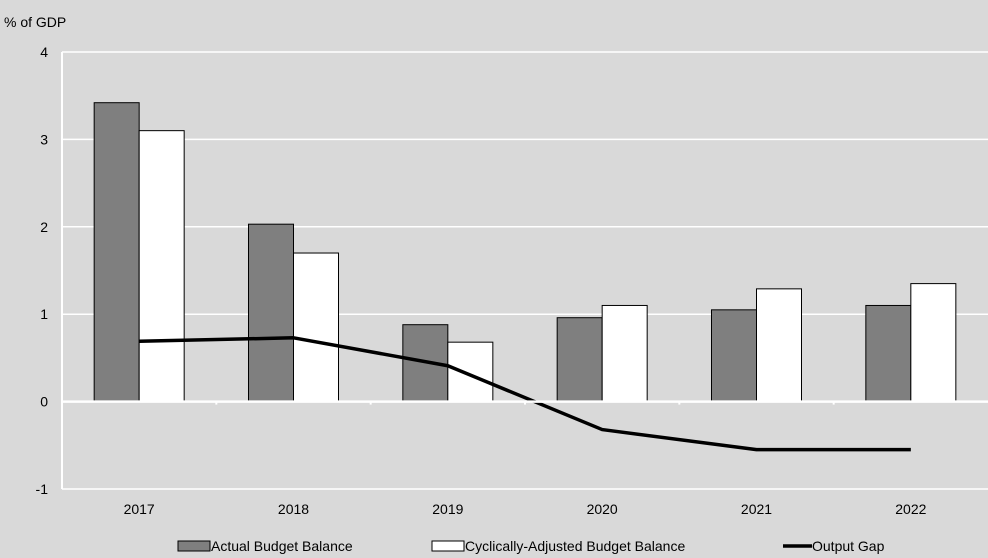 The image size is (988, 558). Describe the element at coordinates (910, 509) in the screenshot. I see `x-tick-label: 2022` at that location.